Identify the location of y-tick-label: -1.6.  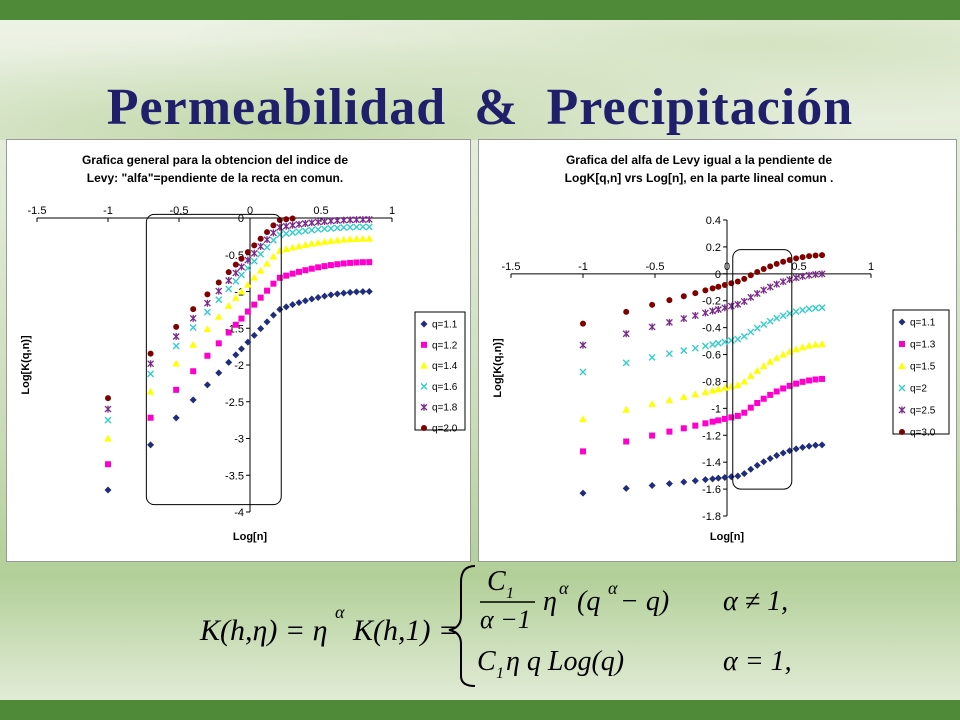
(711, 490).